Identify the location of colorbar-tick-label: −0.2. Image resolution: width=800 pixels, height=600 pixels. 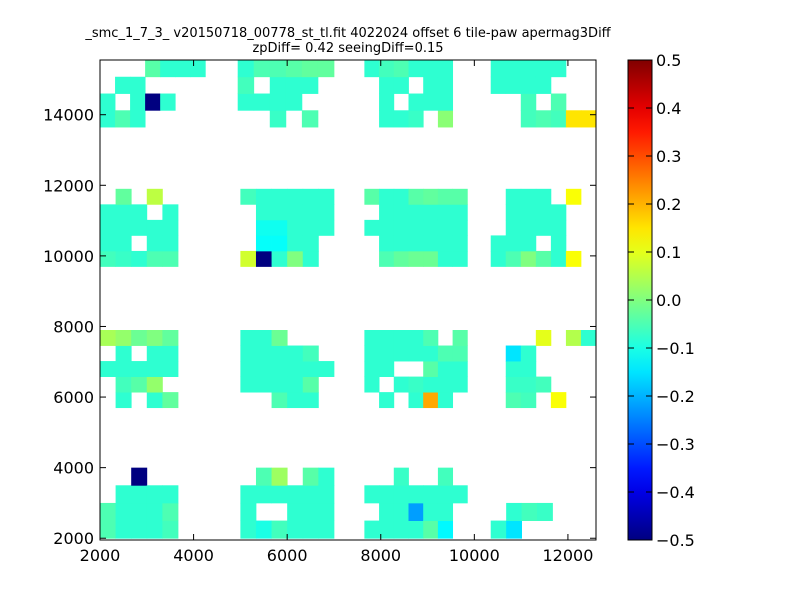
(675, 396).